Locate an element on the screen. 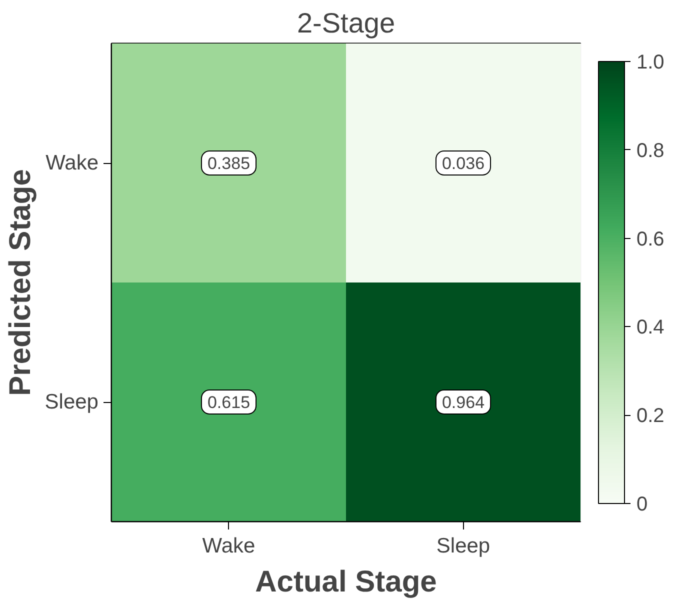 This screenshot has width=685, height=601. y-axis-title: Predicted Stage is located at coordinates (20, 282).